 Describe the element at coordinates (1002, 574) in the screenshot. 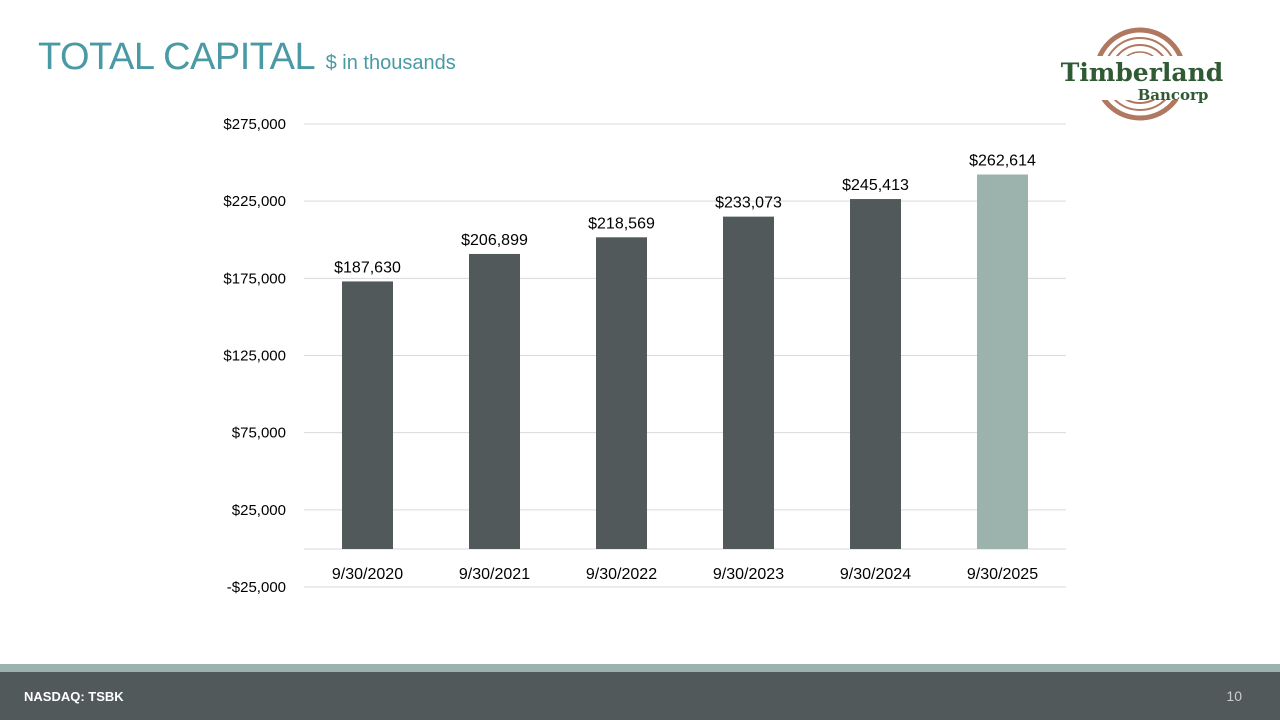

I see `x-tick-label: 9/30/2025` at that location.